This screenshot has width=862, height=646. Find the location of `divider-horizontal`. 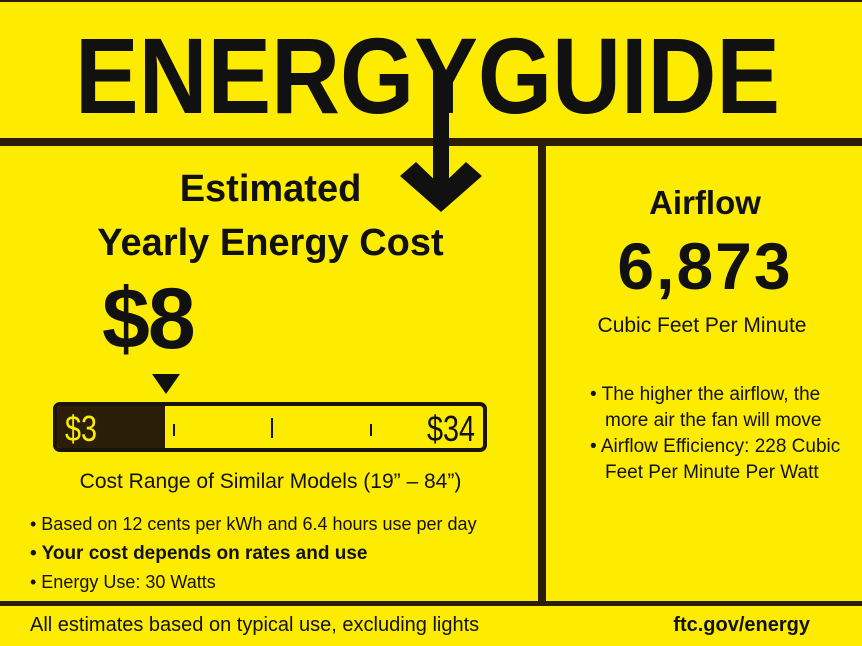

divider-horizontal is located at coordinates (431, 142).